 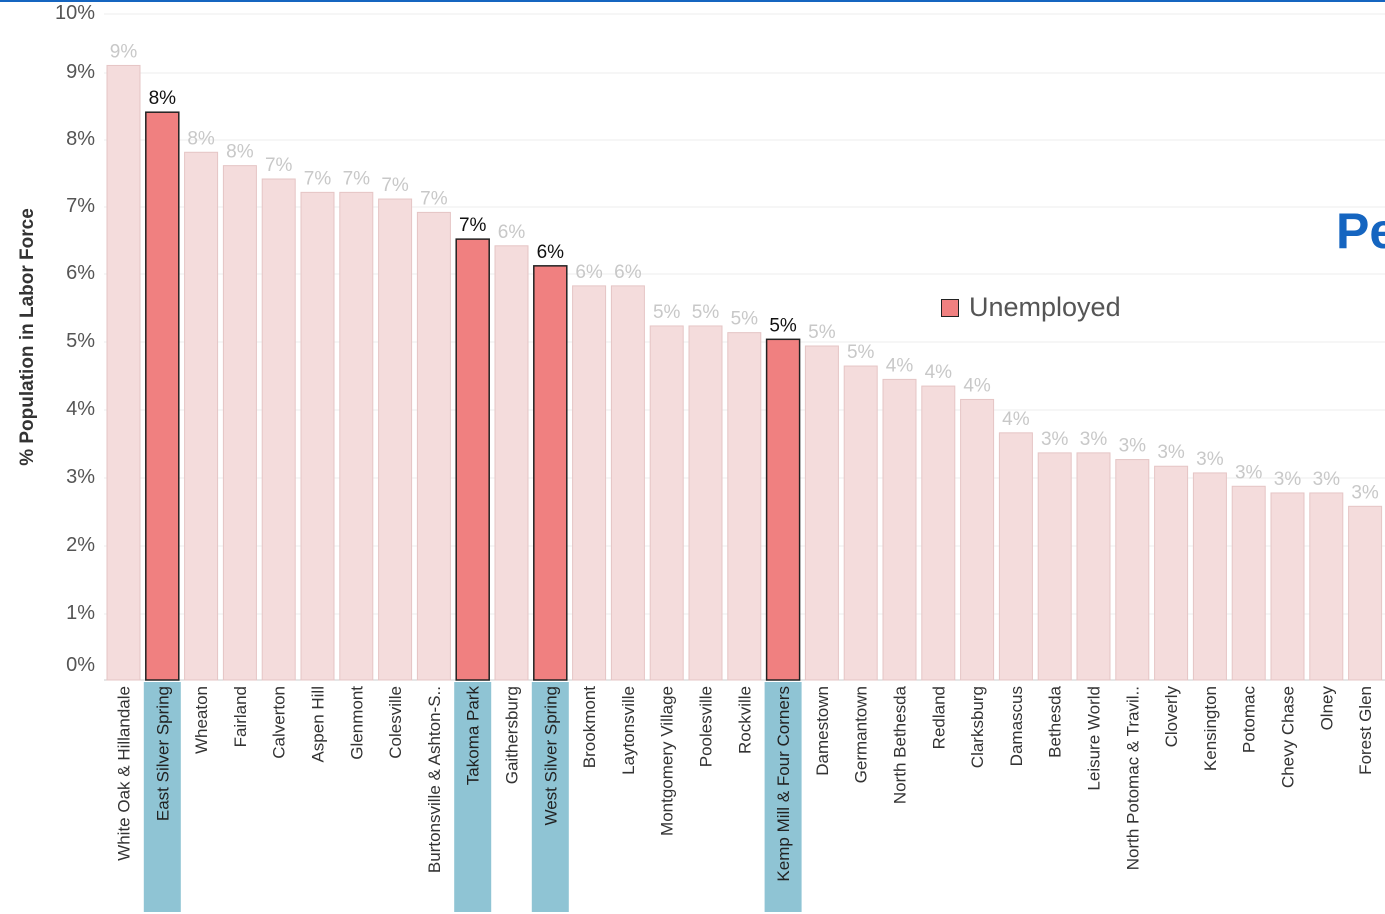 I want to click on x-tick-label: Gaithersburg, so click(x=512, y=735).